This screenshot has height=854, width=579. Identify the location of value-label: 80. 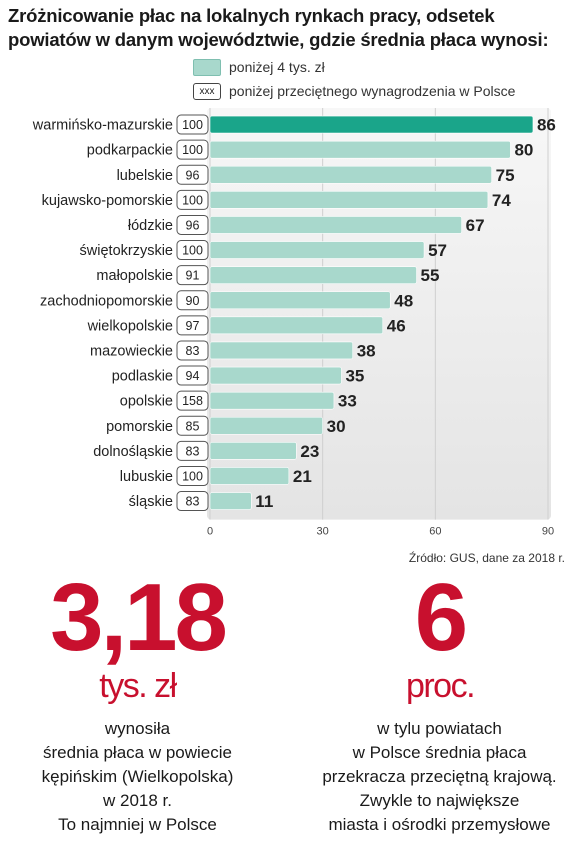
(523, 150).